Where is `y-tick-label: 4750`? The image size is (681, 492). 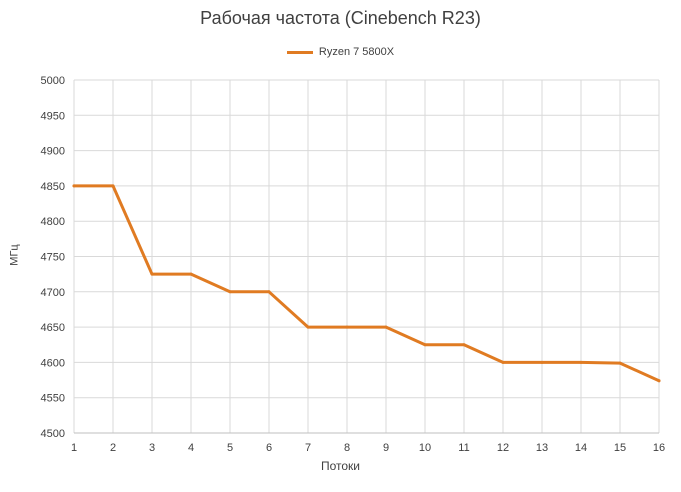
y-tick-label: 4750 is located at coordinates (53, 258).